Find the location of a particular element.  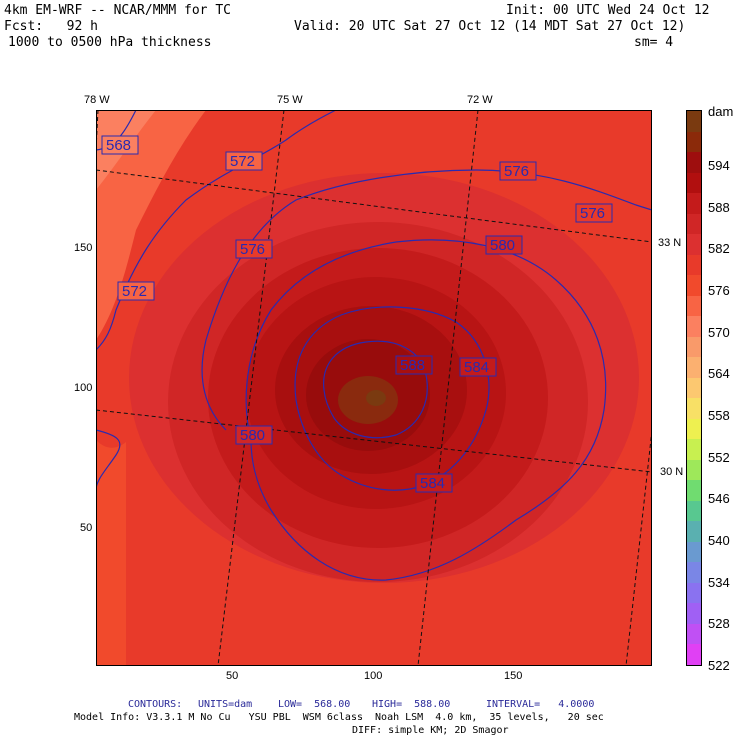

contour-label-576b: 576 is located at coordinates (594, 213).